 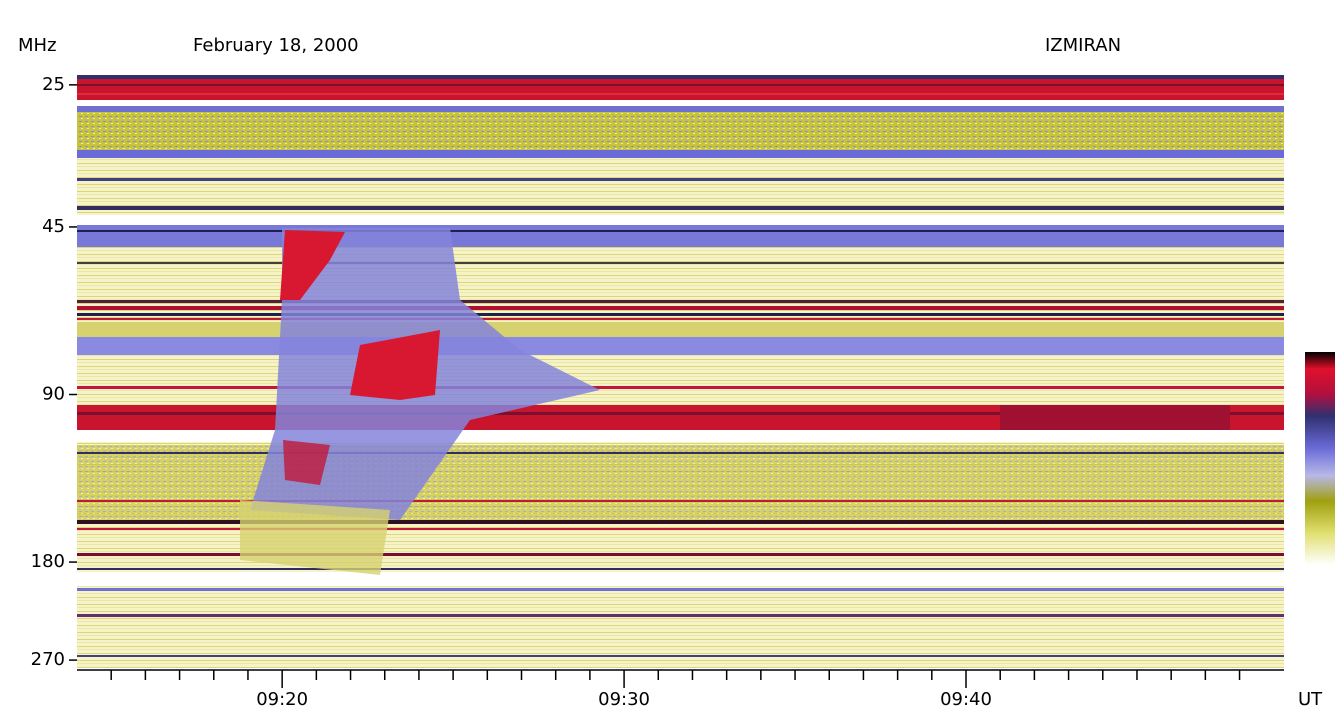 What do you see at coordinates (48, 659) in the screenshot?
I see `y-tick-label: 270` at bounding box center [48, 659].